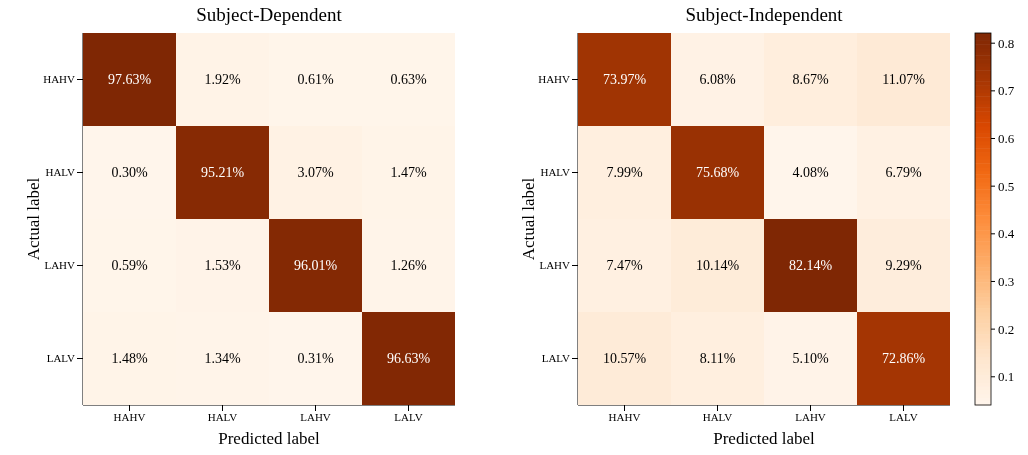 This screenshot has height=455, width=1028. I want to click on color-bar-label: 0.1, so click(1006, 377).